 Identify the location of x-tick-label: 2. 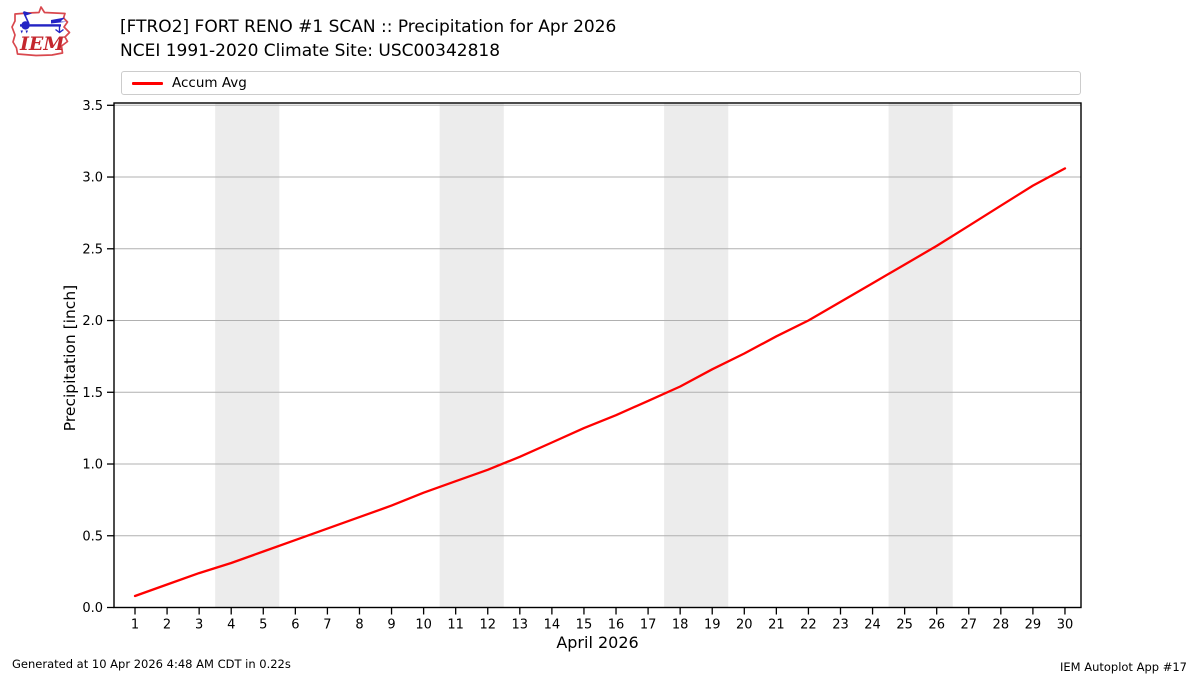
(167, 625).